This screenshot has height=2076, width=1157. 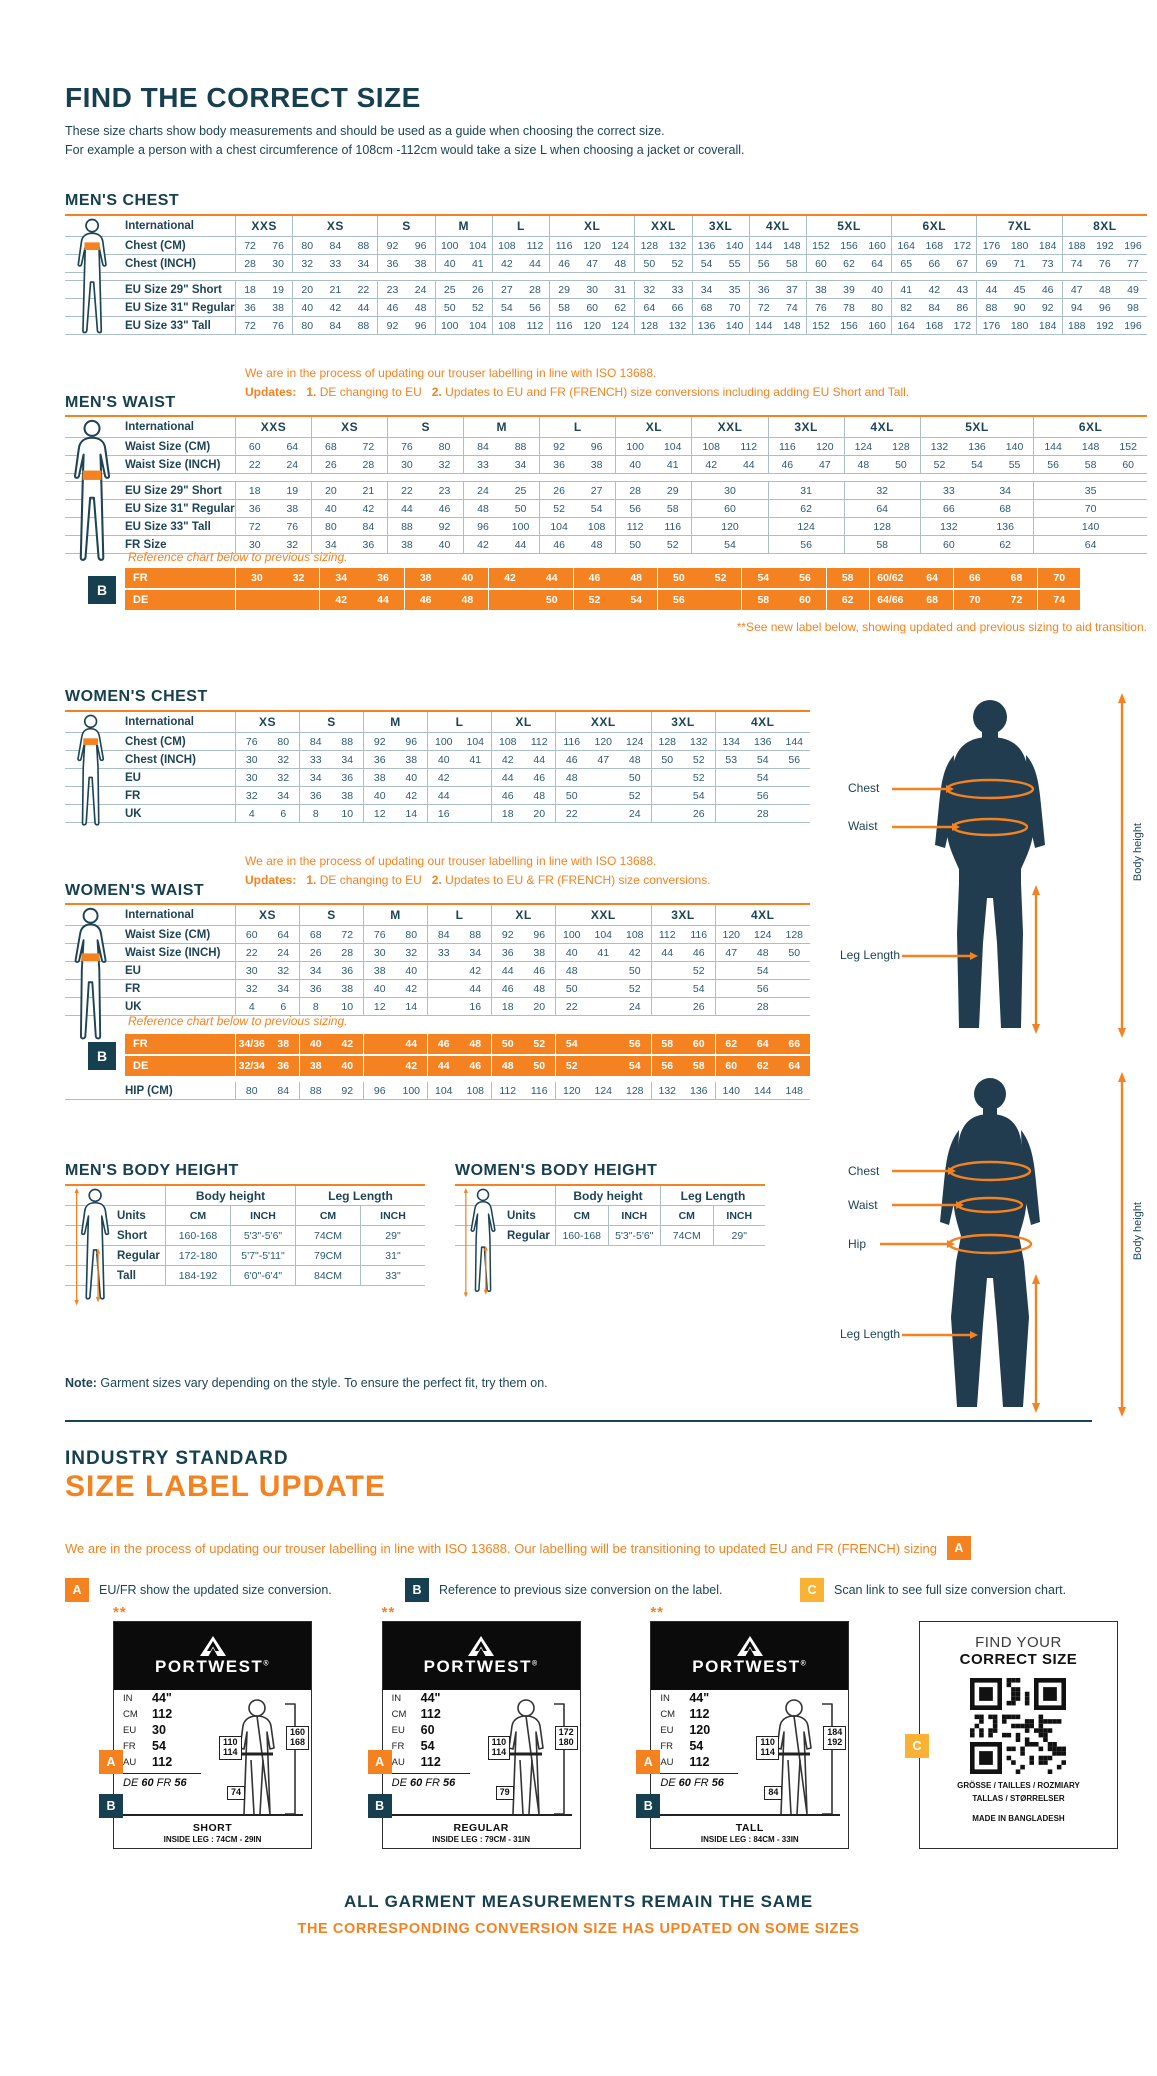 What do you see at coordinates (720, 289) in the screenshot?
I see `size-group: 34 35` at bounding box center [720, 289].